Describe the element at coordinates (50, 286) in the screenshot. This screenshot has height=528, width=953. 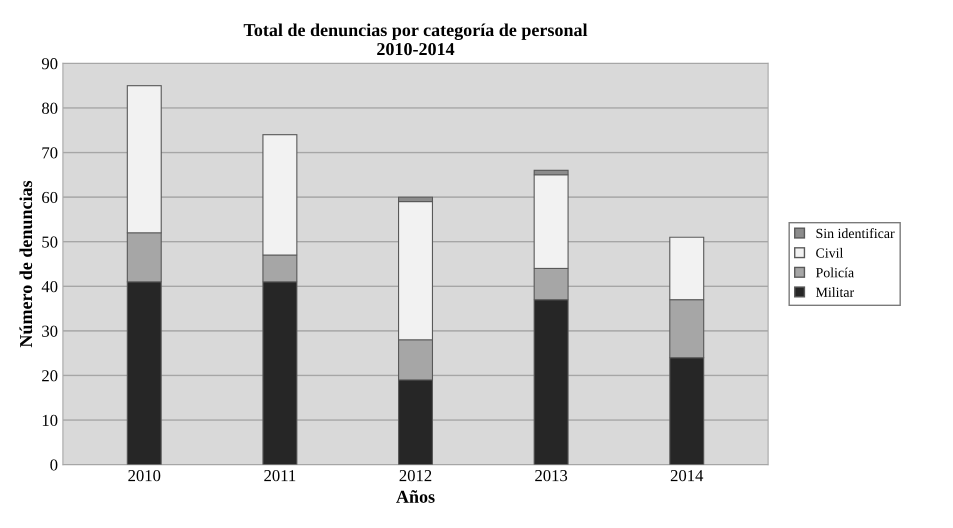
I see `y-tick-label: 40` at that location.